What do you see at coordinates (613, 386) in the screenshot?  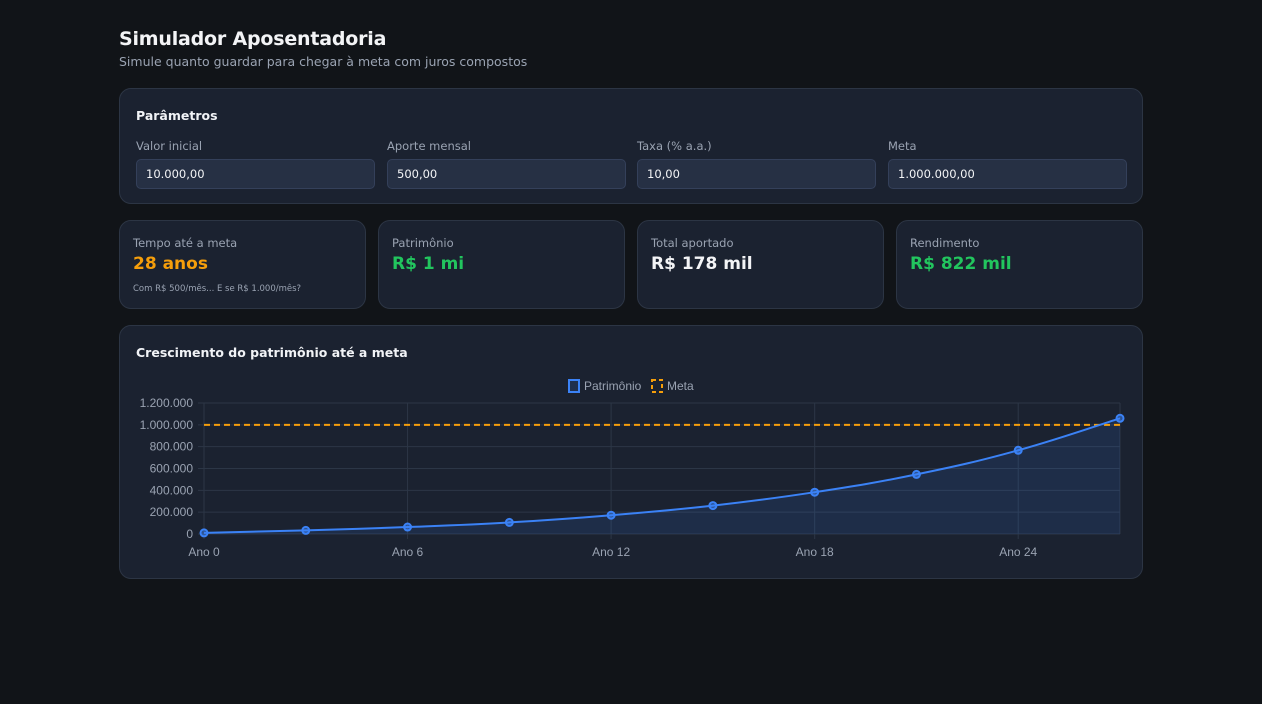 I see `legend-patrimonio-label: Patrimônio` at bounding box center [613, 386].